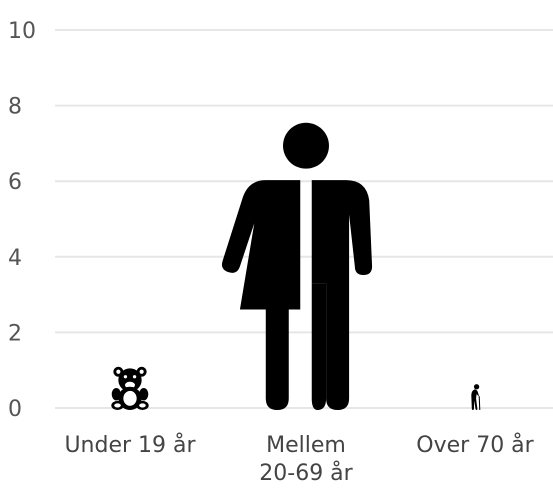 This screenshot has height=491, width=553. Describe the element at coordinates (306, 445) in the screenshot. I see `x-category-label: Mellem` at that location.